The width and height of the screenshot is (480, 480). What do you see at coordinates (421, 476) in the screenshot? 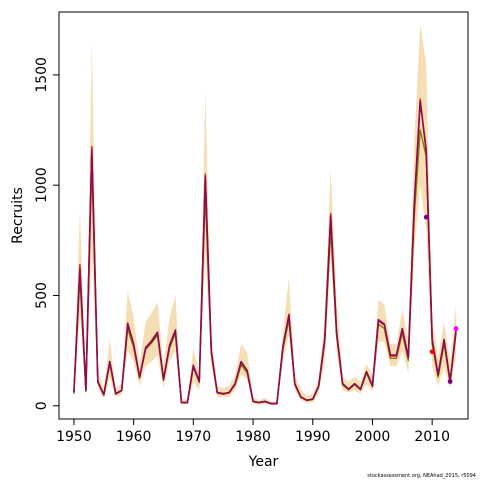
I see `credit-text: stockassessment.org, NEAhad_2015, r5094` at bounding box center [421, 476].